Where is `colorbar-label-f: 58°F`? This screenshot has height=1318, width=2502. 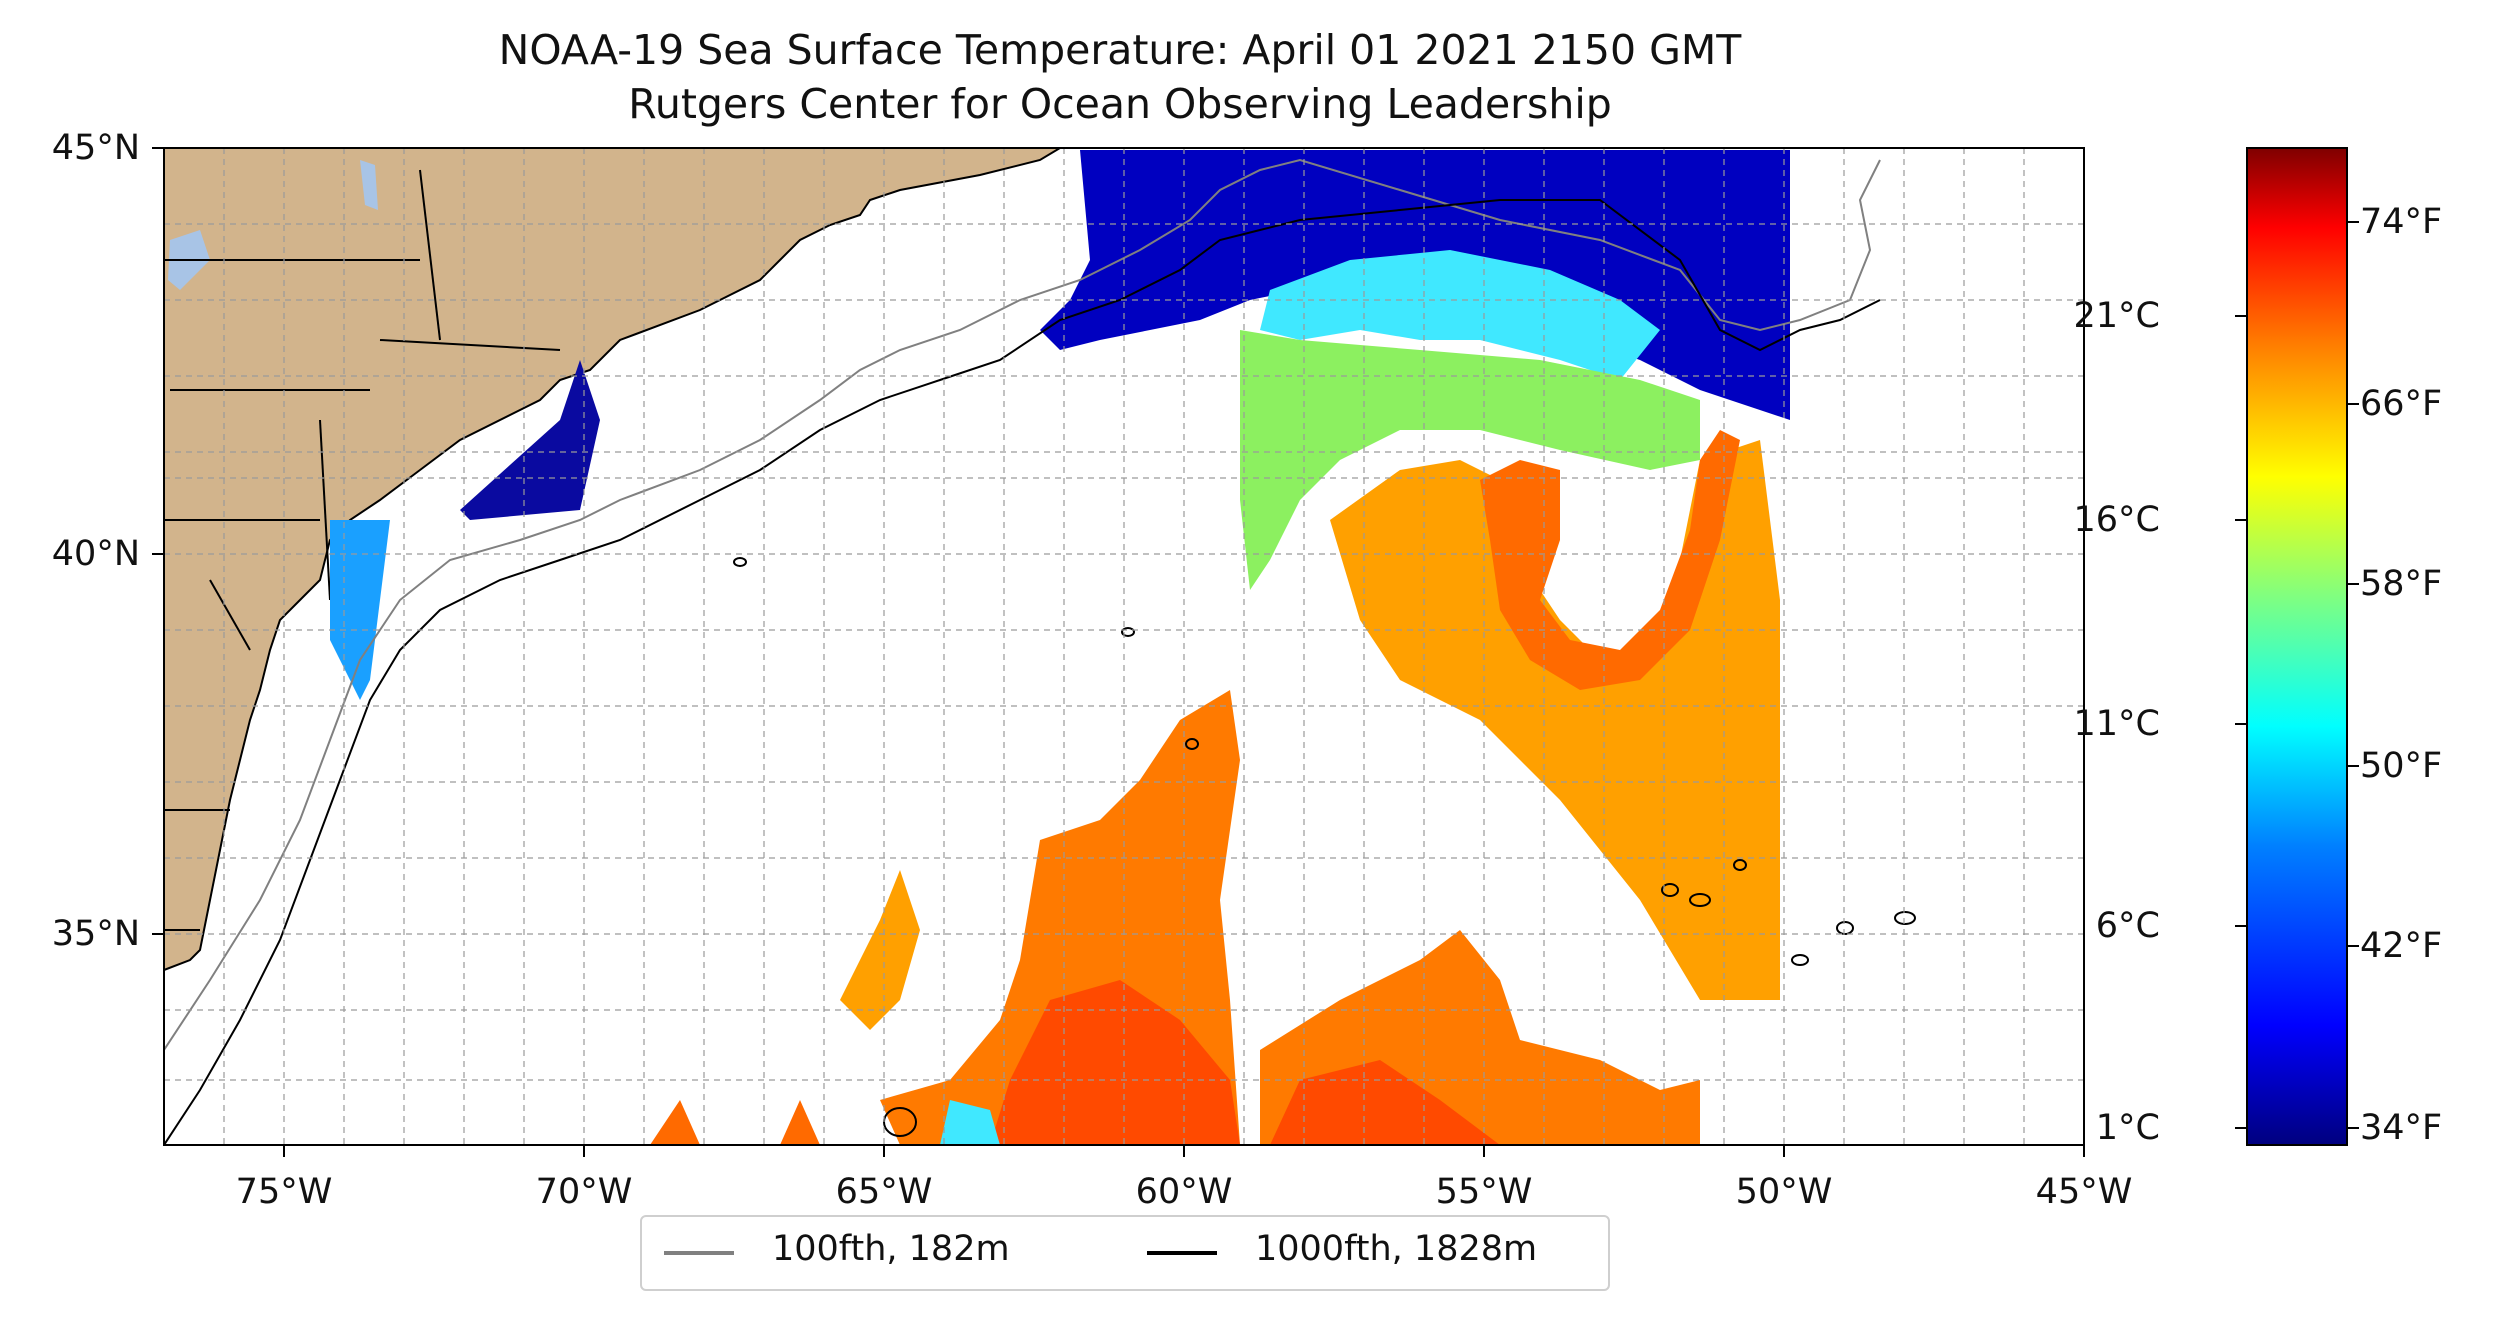 colorbar-label-f: 58°F is located at coordinates (2401, 584).